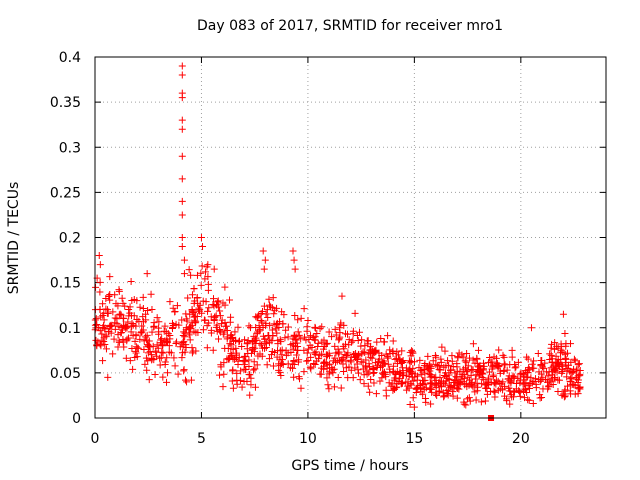 The width and height of the screenshot is (640, 480). What do you see at coordinates (65, 103) in the screenshot?
I see `y-tick-label: 0.35` at bounding box center [65, 103].